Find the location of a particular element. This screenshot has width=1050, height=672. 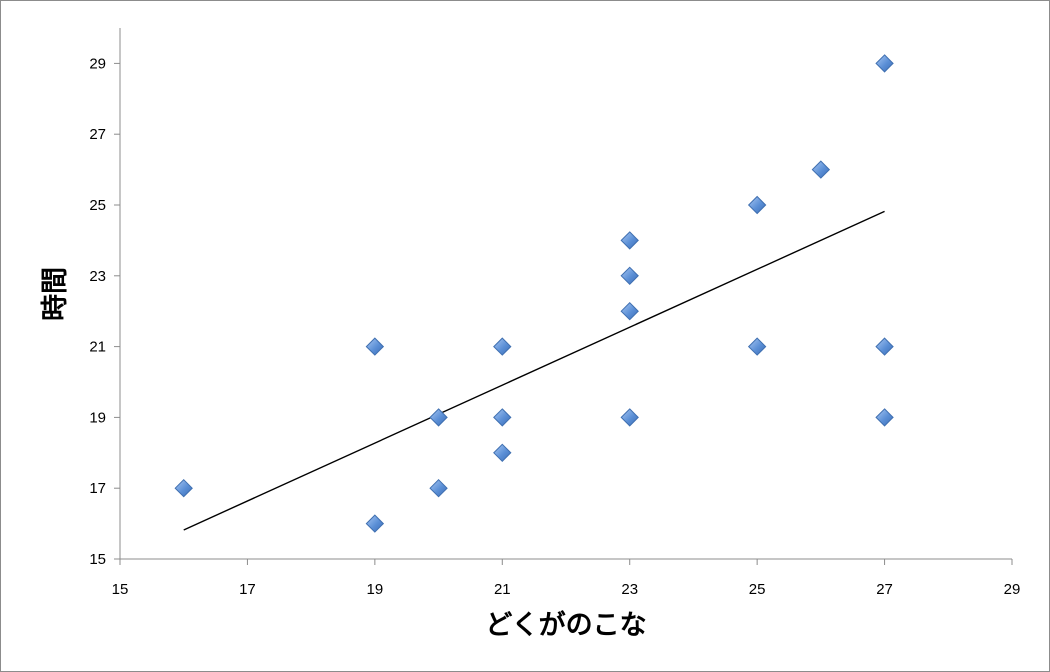

y-axis-title: 時間 is located at coordinates (55, 294).